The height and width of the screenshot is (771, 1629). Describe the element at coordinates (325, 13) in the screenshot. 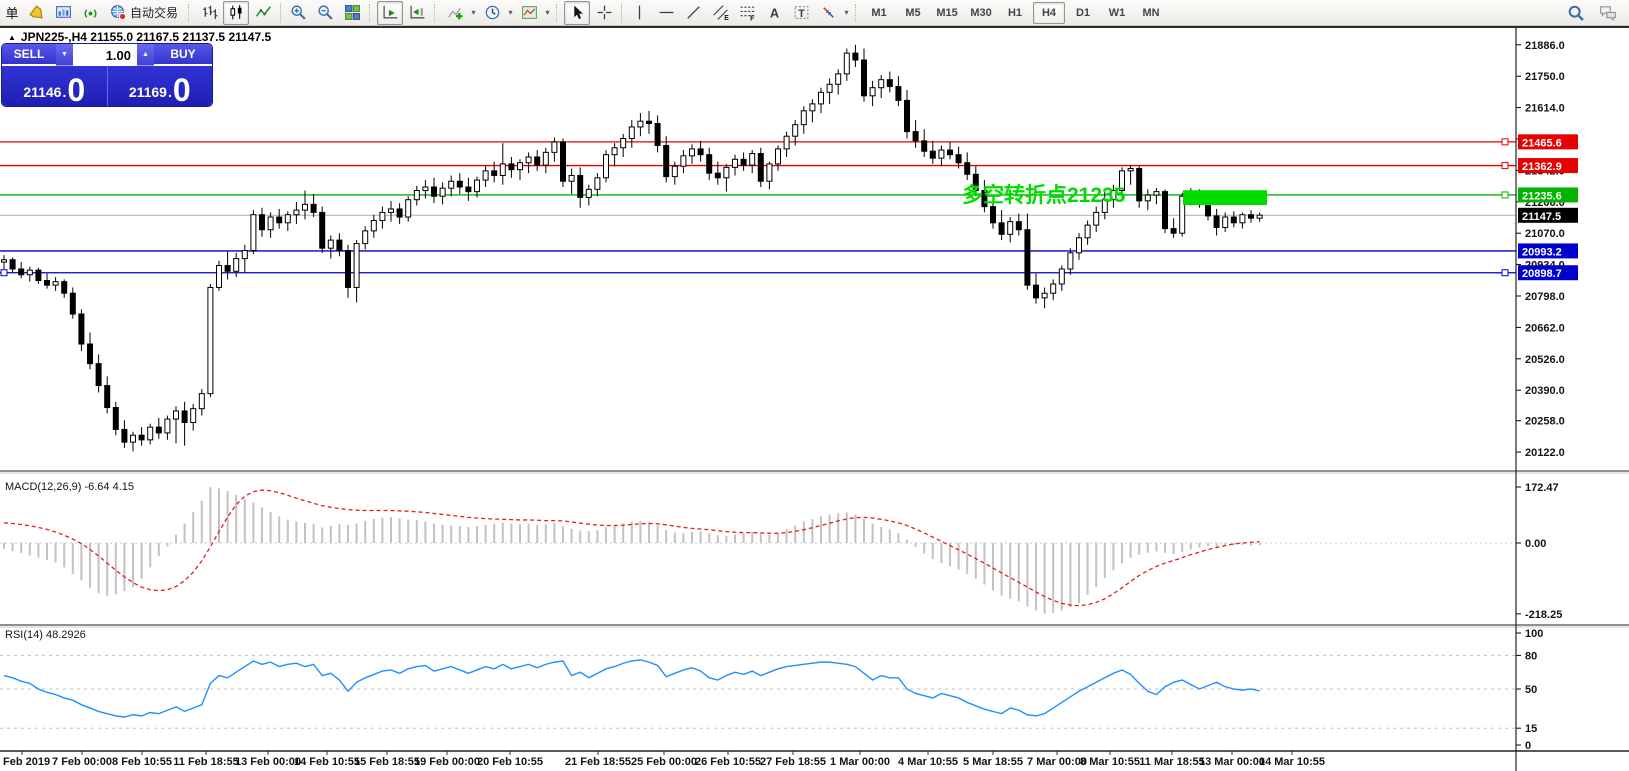

I see `zoom-out-button` at that location.